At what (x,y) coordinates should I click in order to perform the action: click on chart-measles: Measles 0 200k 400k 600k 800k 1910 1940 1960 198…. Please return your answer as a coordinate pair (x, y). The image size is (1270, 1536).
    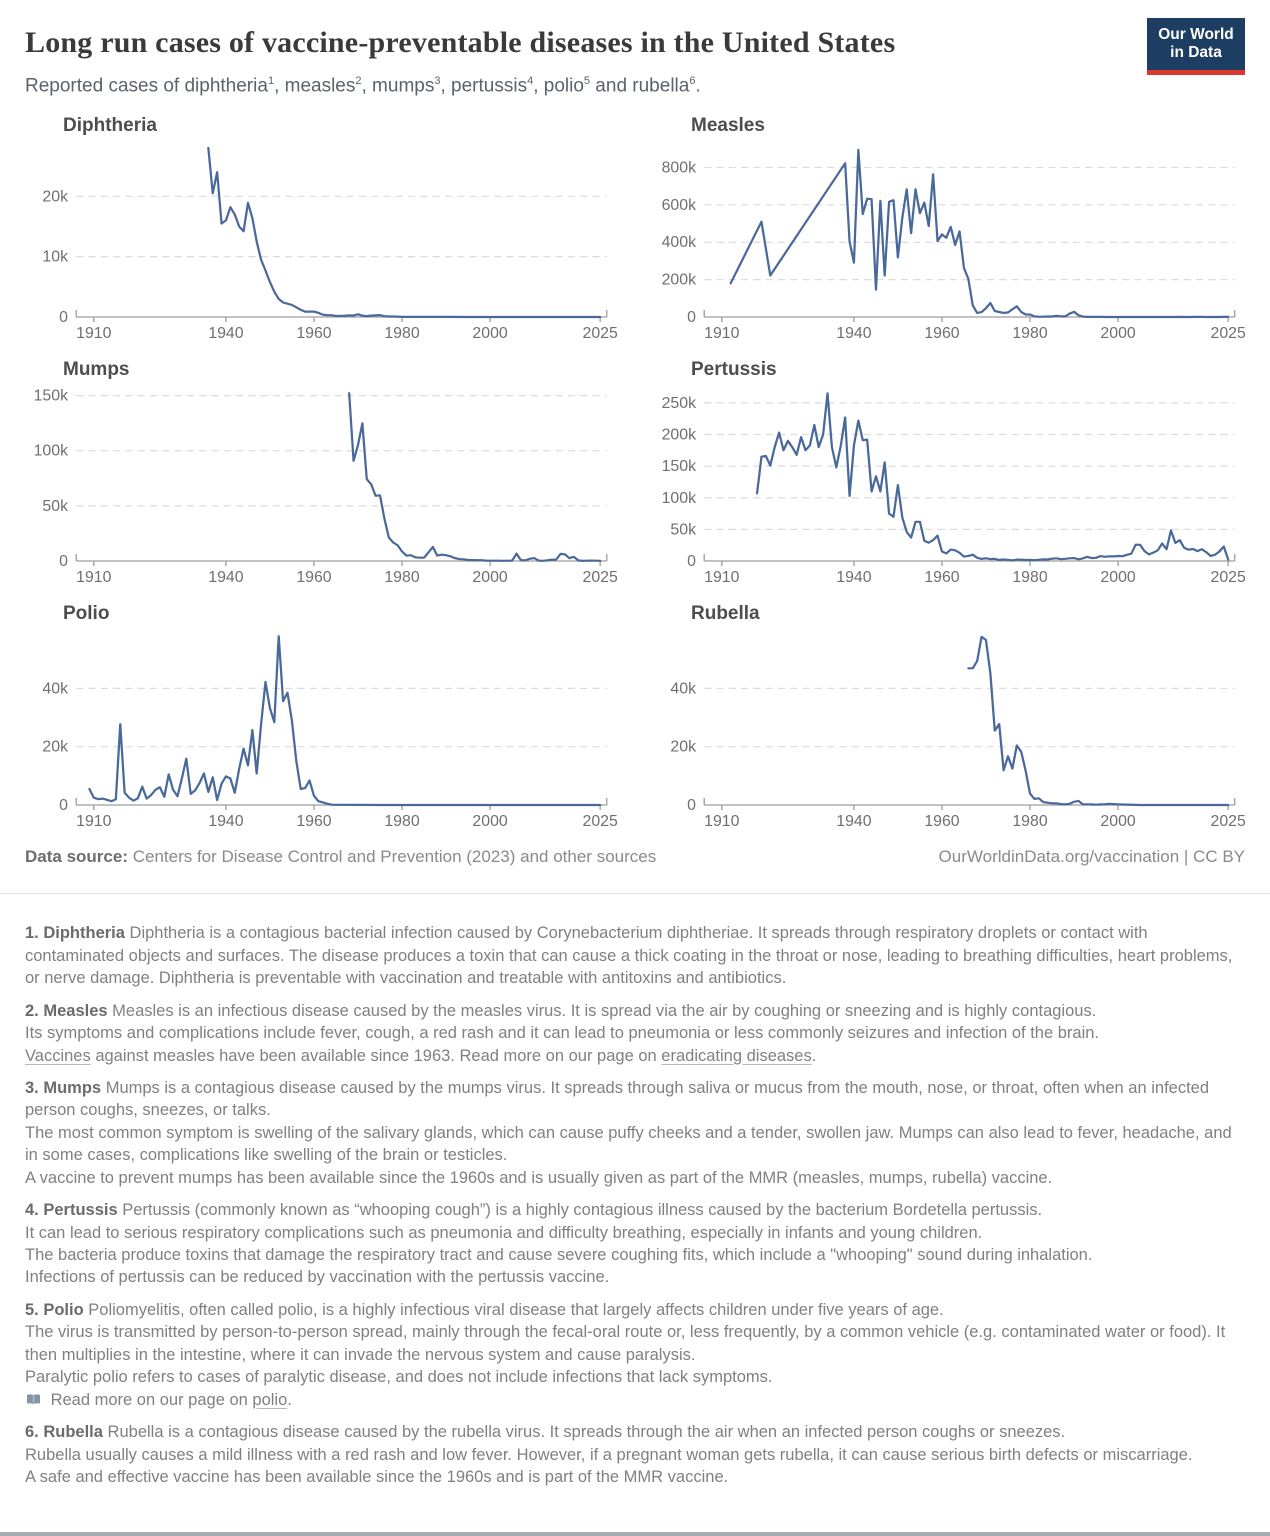
    Looking at the image, I should click on (949, 227).